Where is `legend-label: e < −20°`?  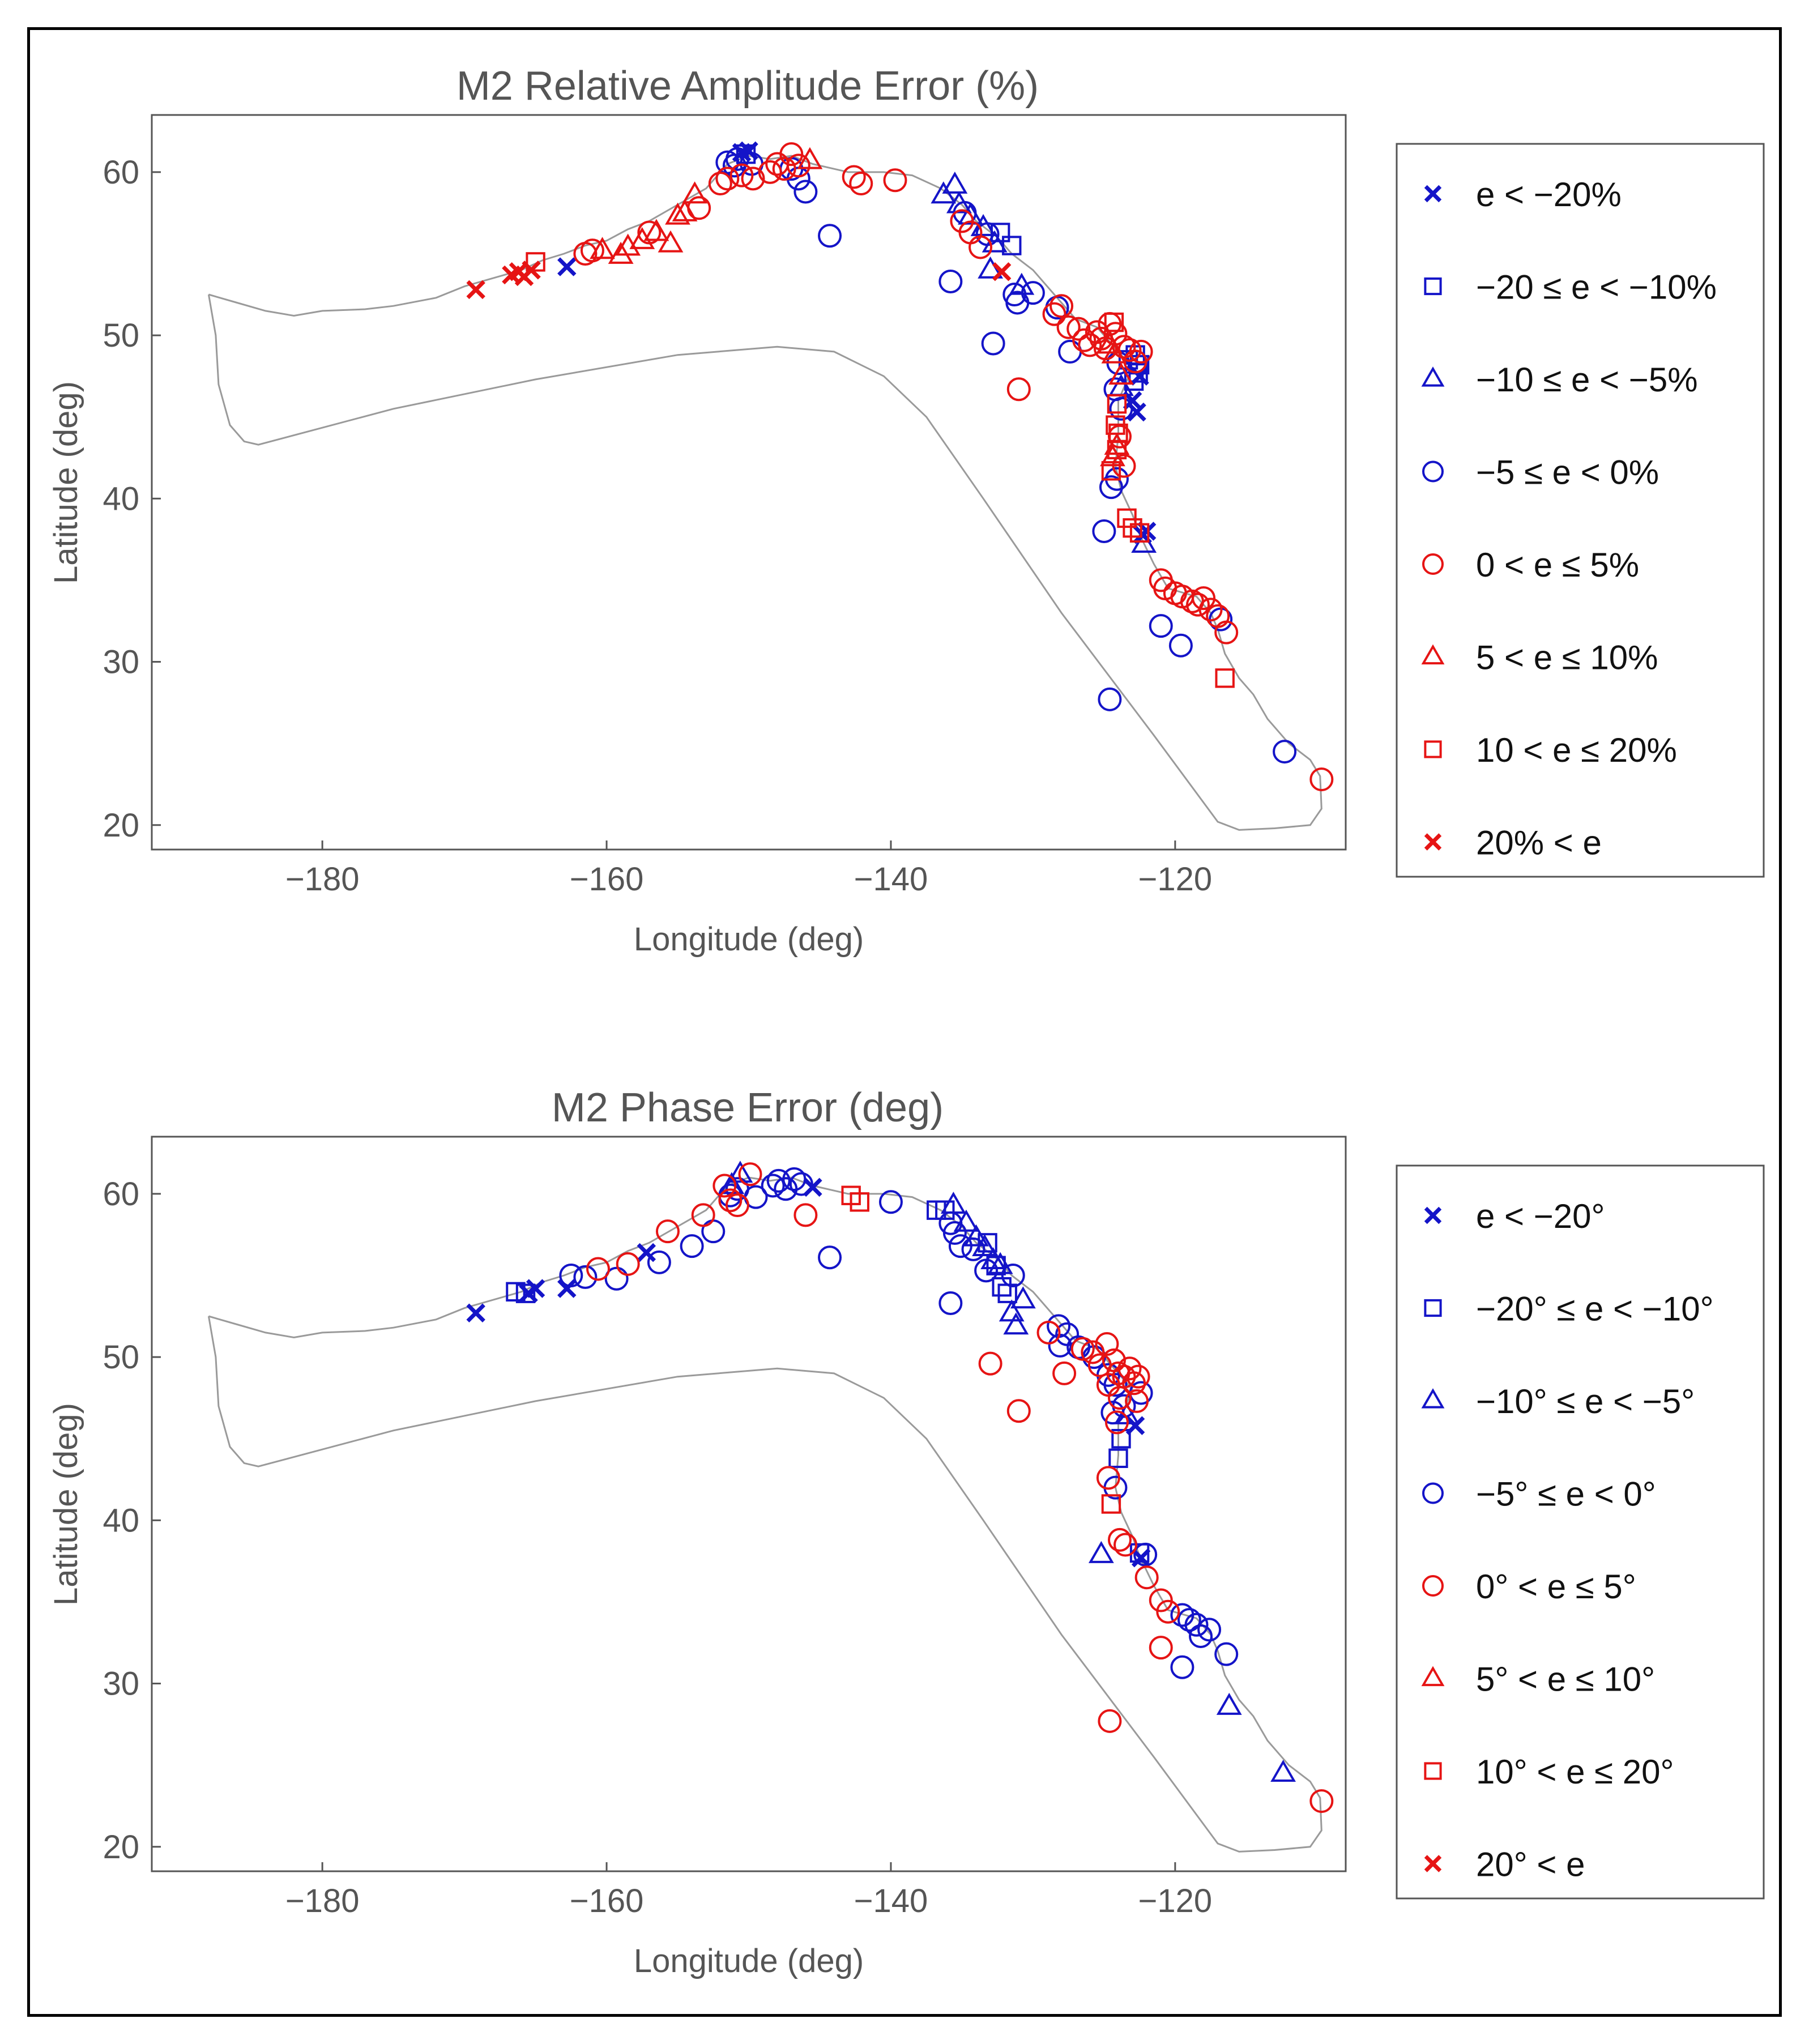
legend-label: e < −20° is located at coordinates (1540, 1216).